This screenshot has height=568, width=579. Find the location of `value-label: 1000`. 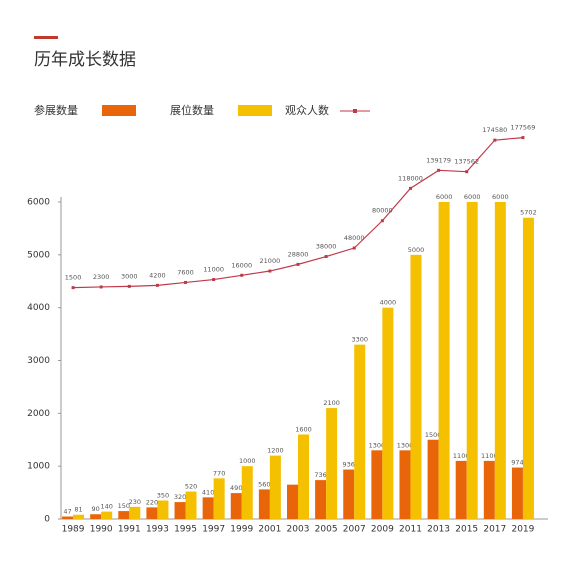

value-label: 1000 is located at coordinates (247, 461).